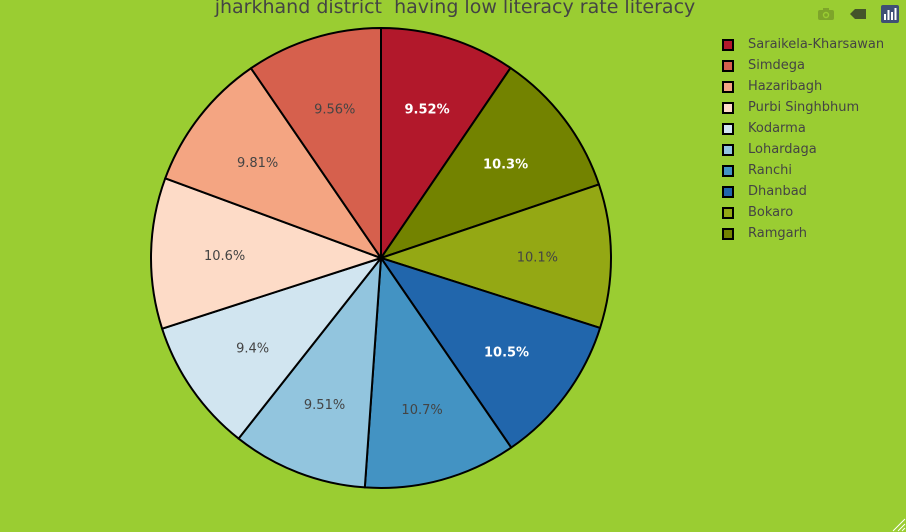 This screenshot has height=532, width=906. What do you see at coordinates (777, 191) in the screenshot?
I see `legend-label: Dhanbad` at bounding box center [777, 191].